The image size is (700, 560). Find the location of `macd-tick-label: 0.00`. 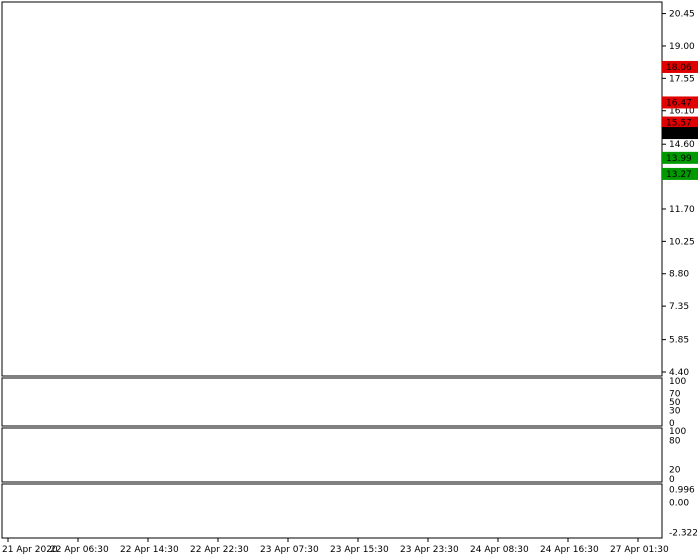

macd-tick-label: 0.00 is located at coordinates (679, 504).